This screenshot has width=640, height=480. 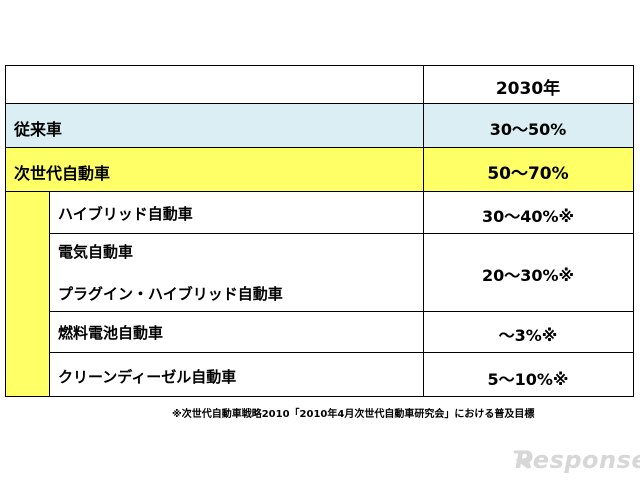 What do you see at coordinates (319, 125) in the screenshot?
I see `conventional-row-bg` at bounding box center [319, 125].